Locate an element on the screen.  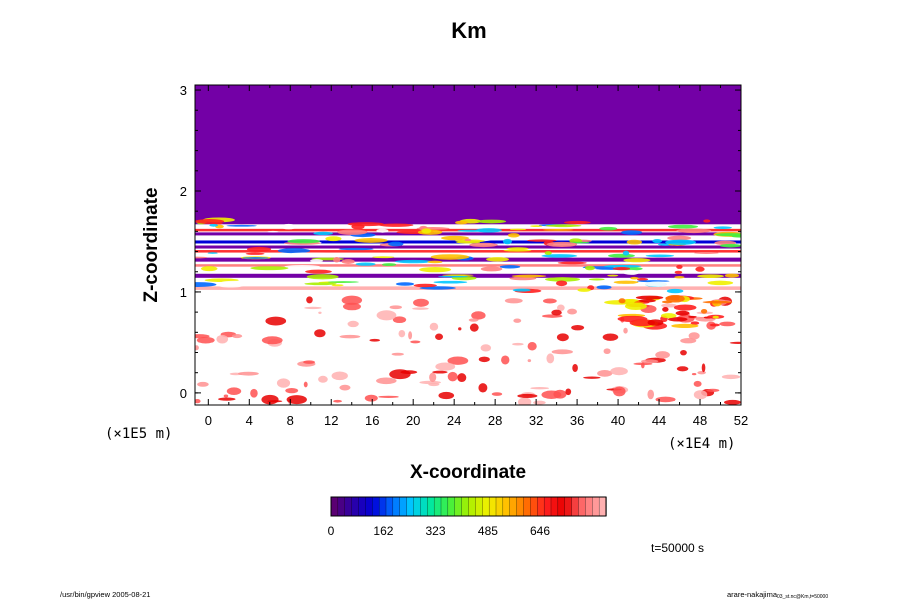
y-tick-label: 1 is located at coordinates (183, 292).